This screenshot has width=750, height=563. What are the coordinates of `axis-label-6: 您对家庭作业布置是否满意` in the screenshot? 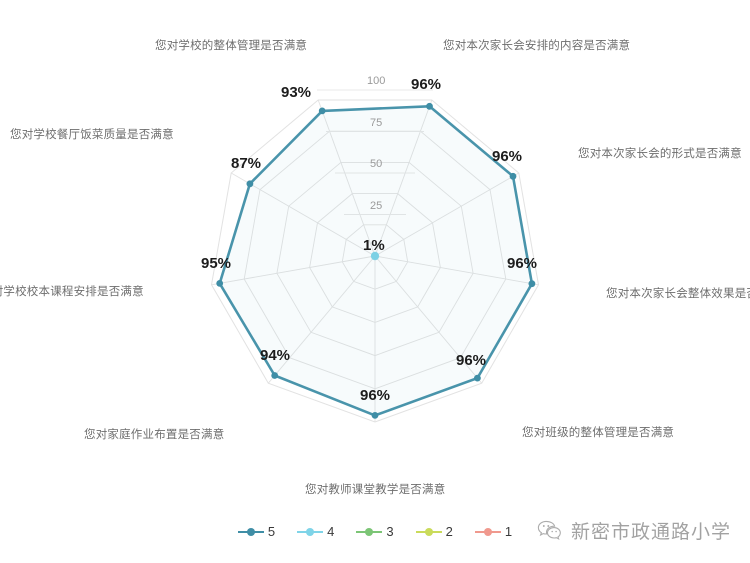 It's located at (154, 435).